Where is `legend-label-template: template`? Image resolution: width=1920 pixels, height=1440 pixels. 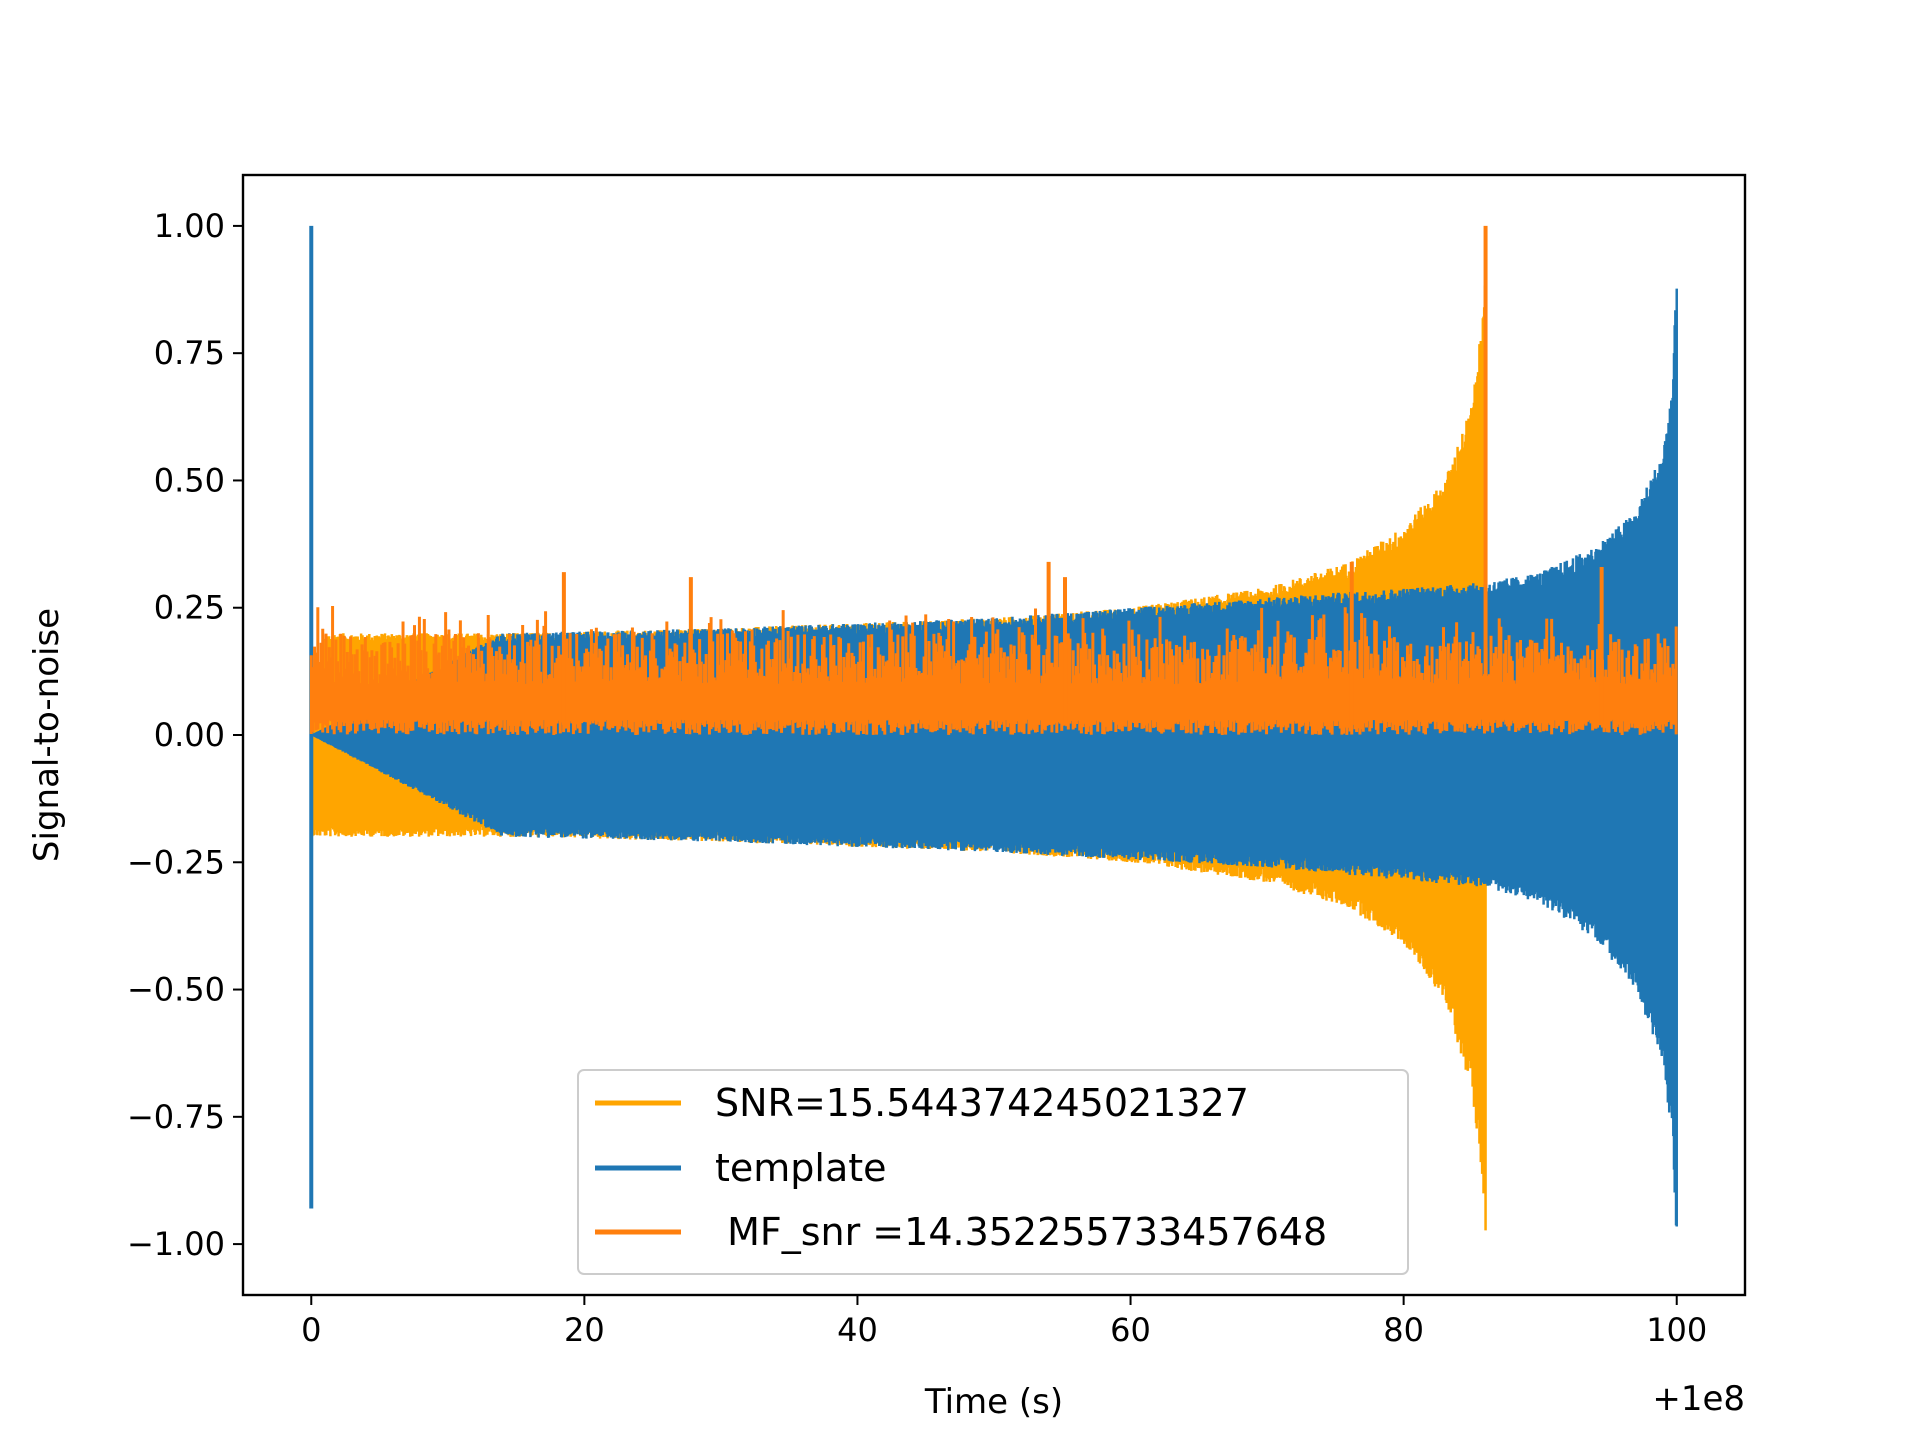 legend-label-template: template is located at coordinates (801, 1168).